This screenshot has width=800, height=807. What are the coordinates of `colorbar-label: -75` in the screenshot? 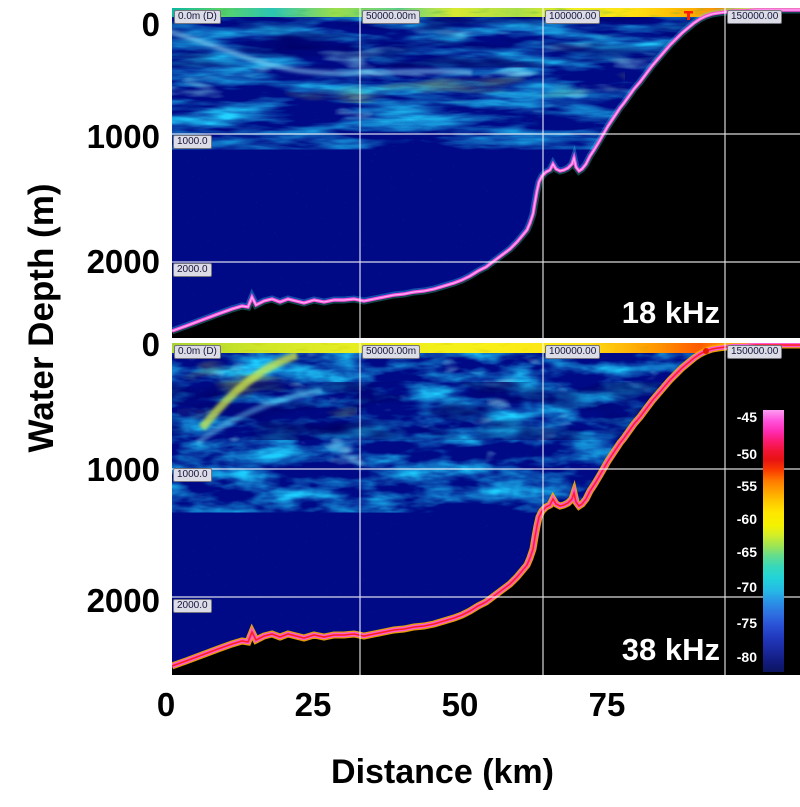 It's located at (746, 623).